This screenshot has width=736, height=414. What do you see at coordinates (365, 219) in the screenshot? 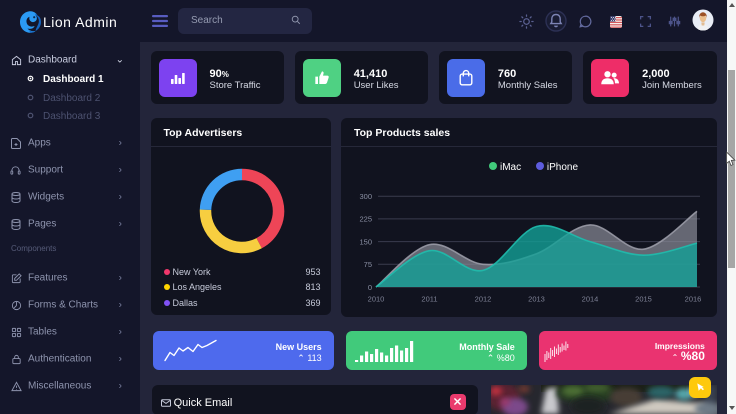
I see `svg-text: 225` at bounding box center [365, 219].